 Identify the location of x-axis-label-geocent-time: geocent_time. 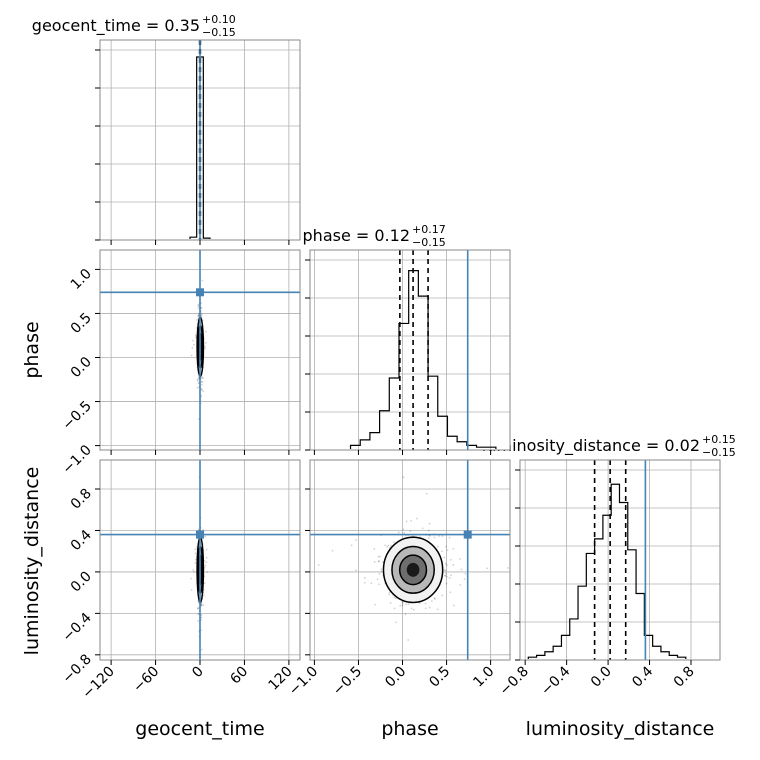
(199, 729).